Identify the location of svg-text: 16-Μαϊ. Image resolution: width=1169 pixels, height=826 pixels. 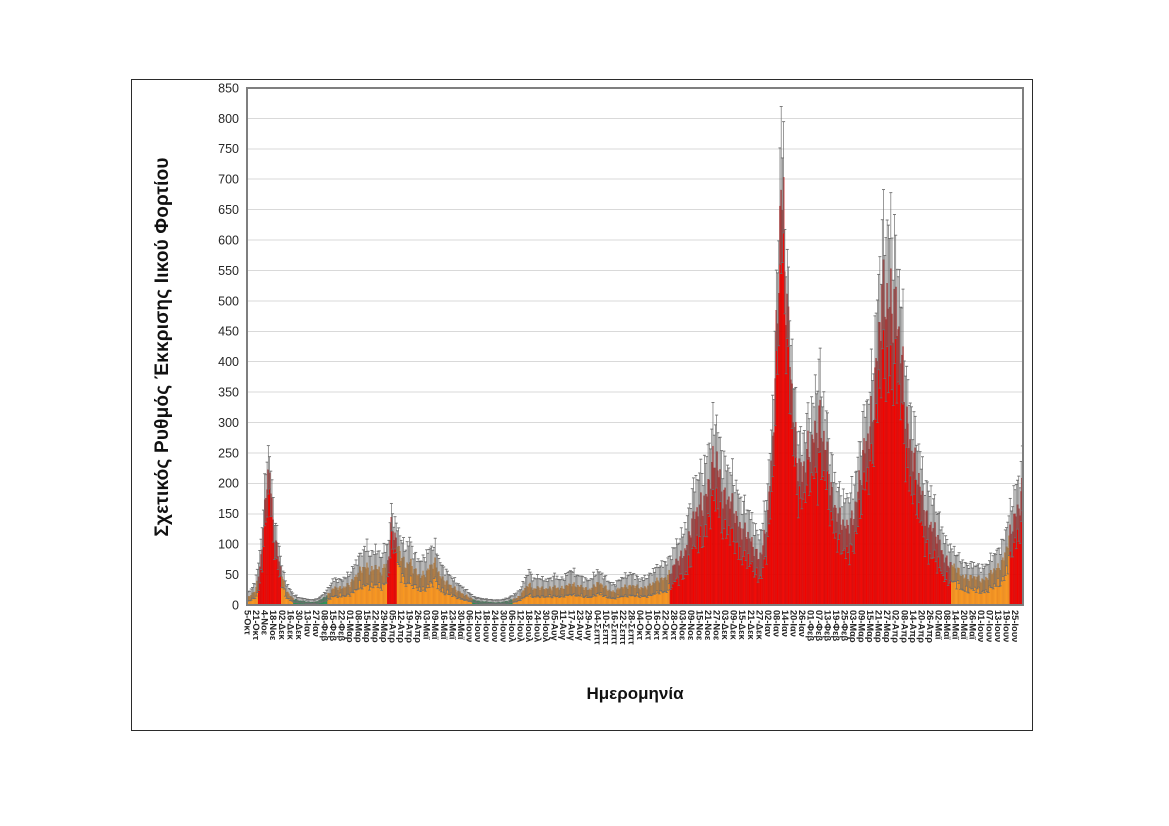
(444, 625).